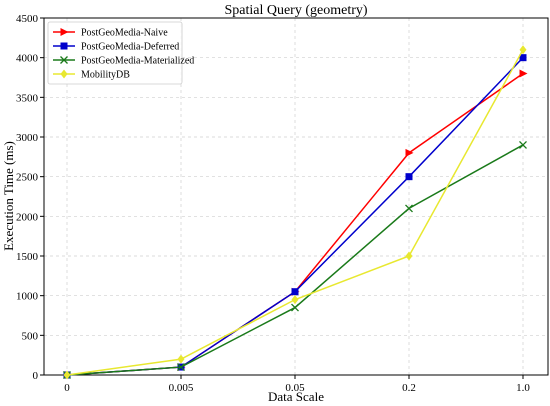 This screenshot has height=406, width=550. Describe the element at coordinates (27, 217) in the screenshot. I see `y-tick-label: 2000` at that location.